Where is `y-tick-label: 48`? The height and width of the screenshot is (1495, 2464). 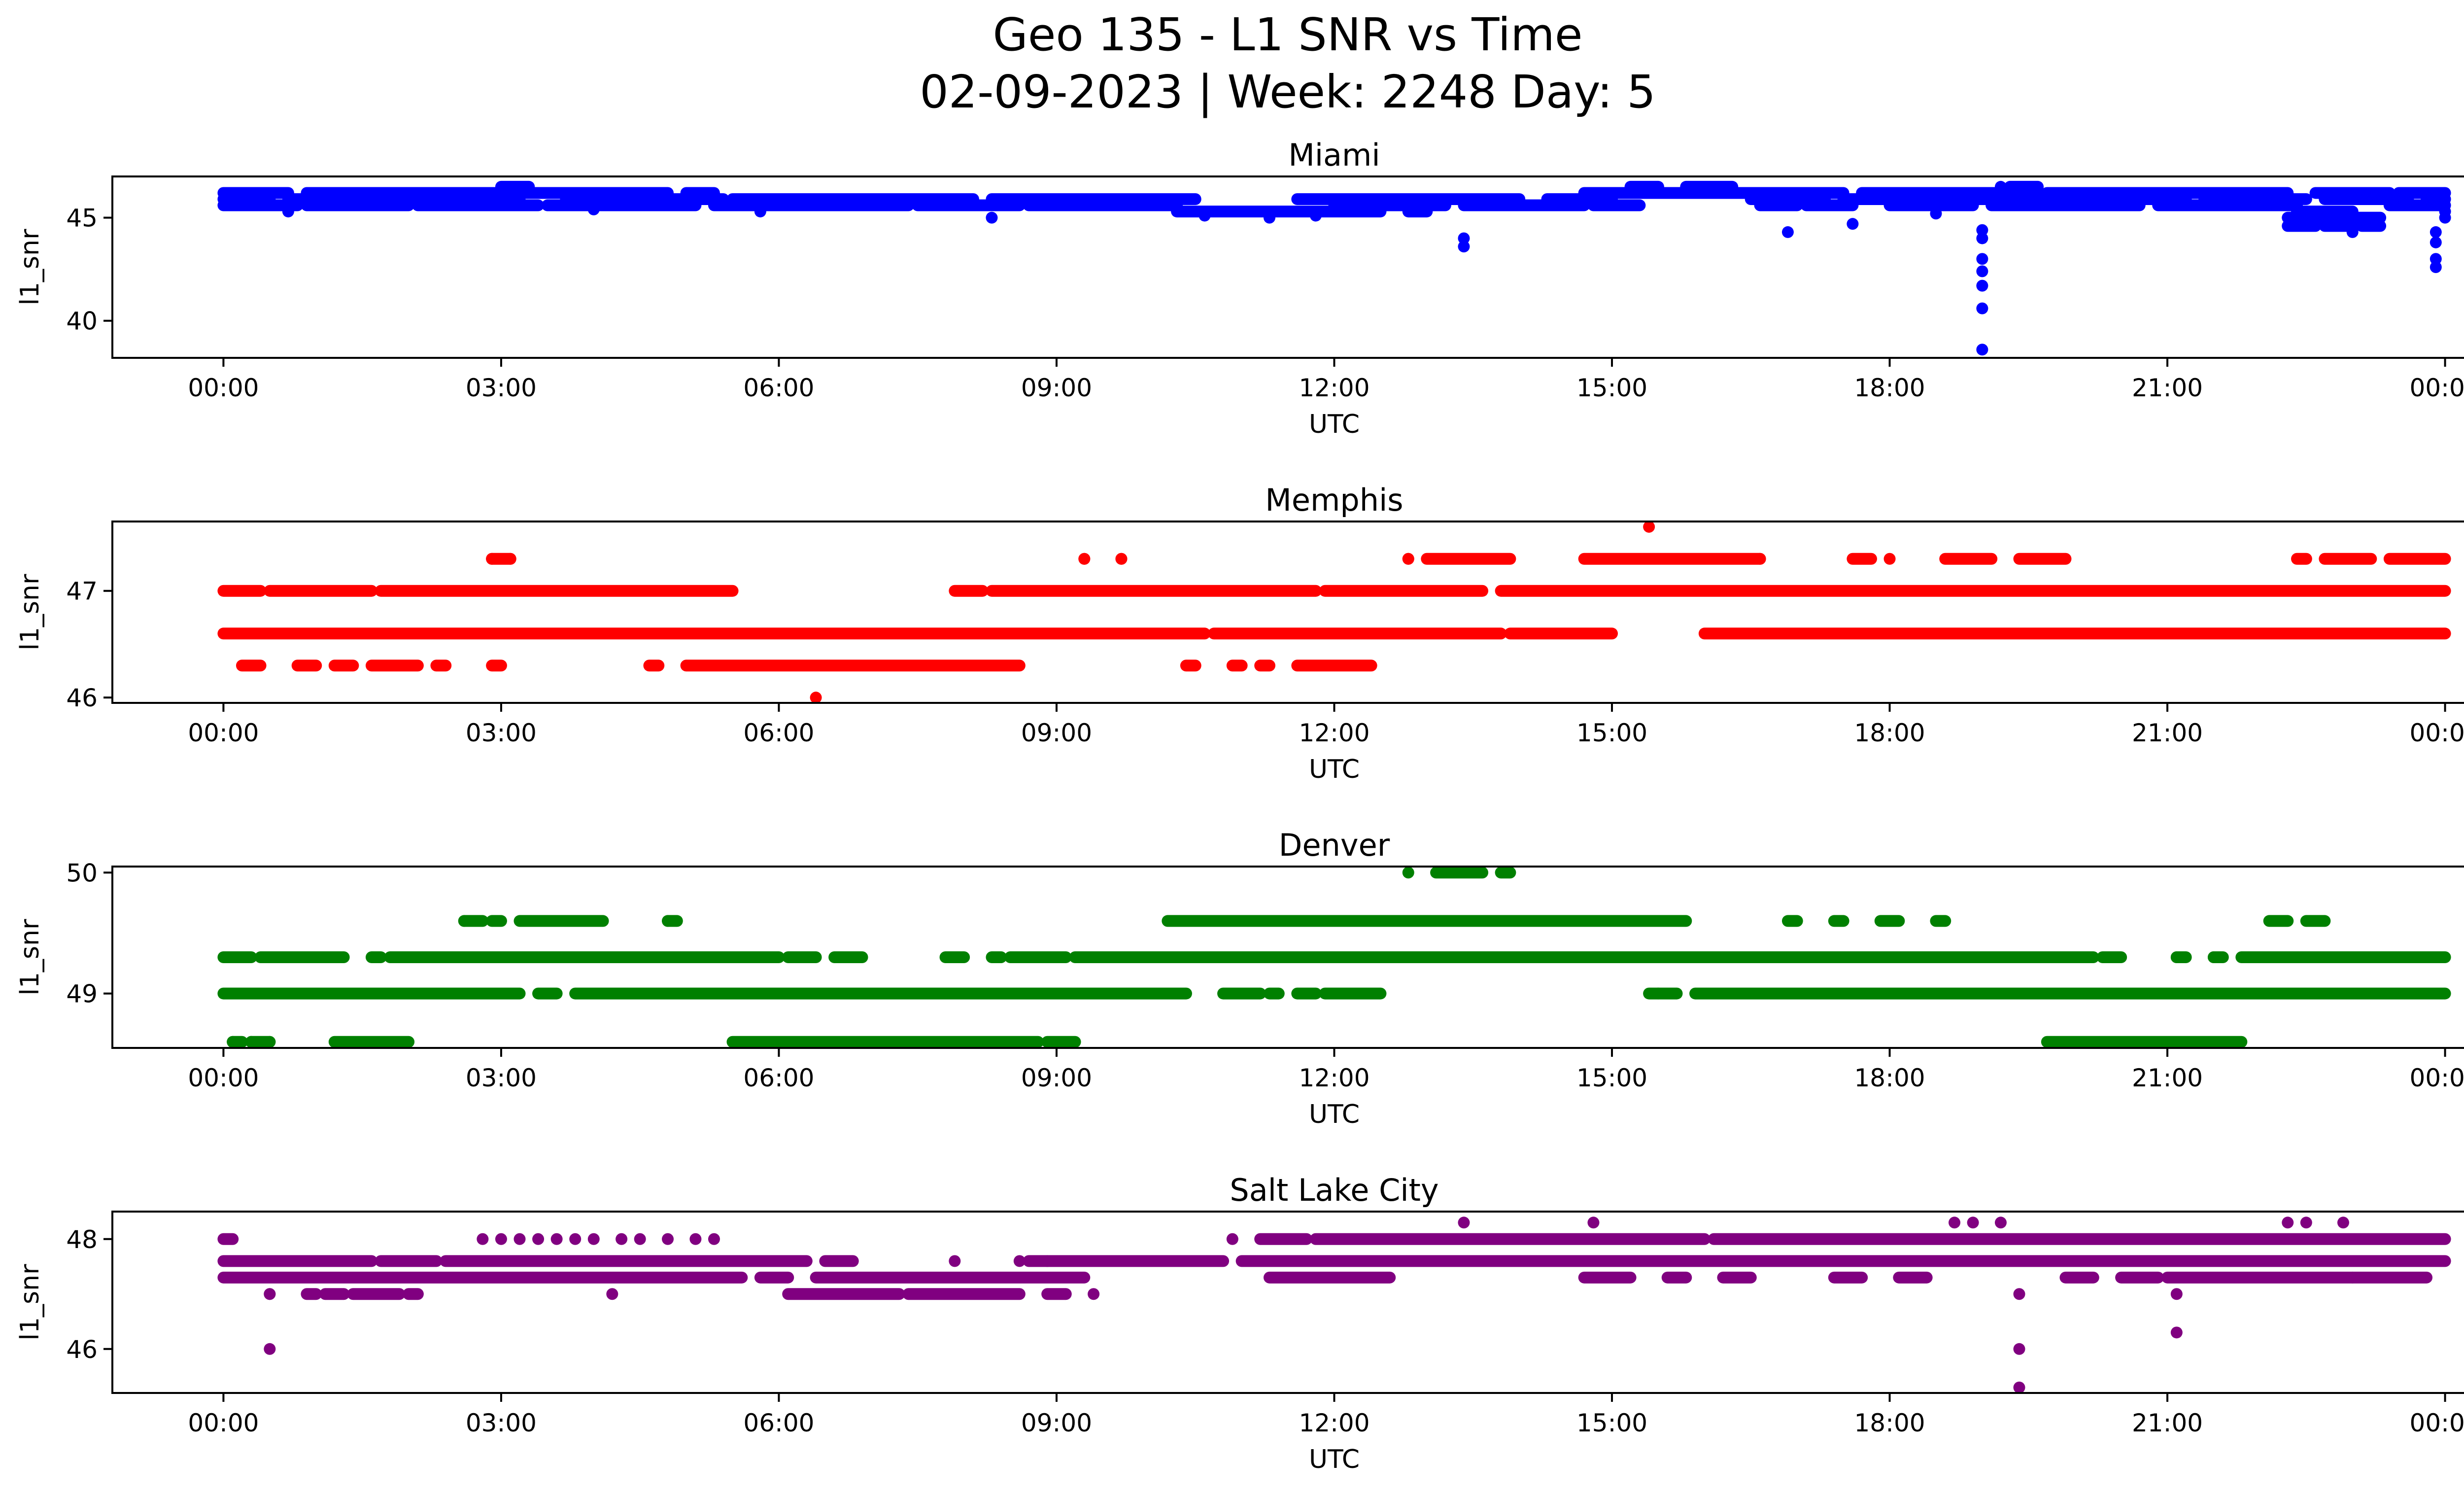
y-tick-label: 48 is located at coordinates (82, 1239).